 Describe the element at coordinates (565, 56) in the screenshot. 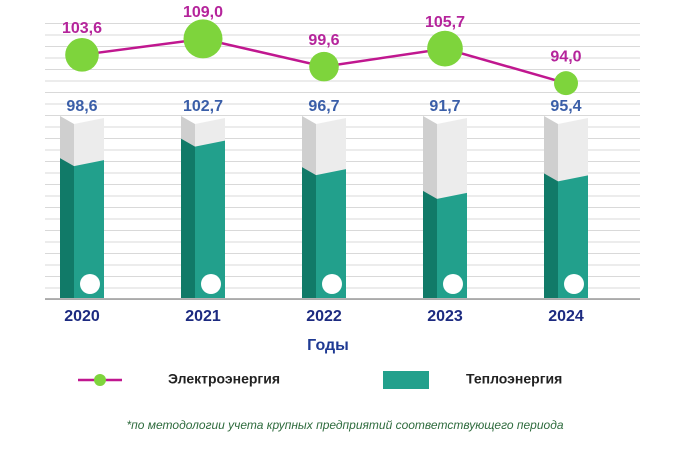

I see `line-value-label: 94,0` at that location.